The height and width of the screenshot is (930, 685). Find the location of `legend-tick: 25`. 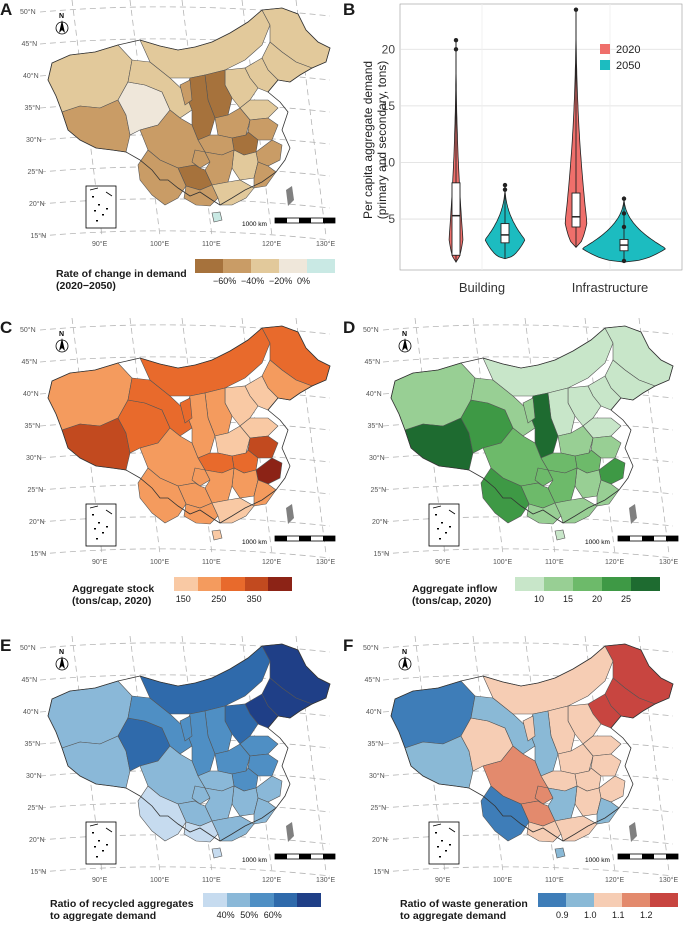

legend-tick: 25 is located at coordinates (626, 599).